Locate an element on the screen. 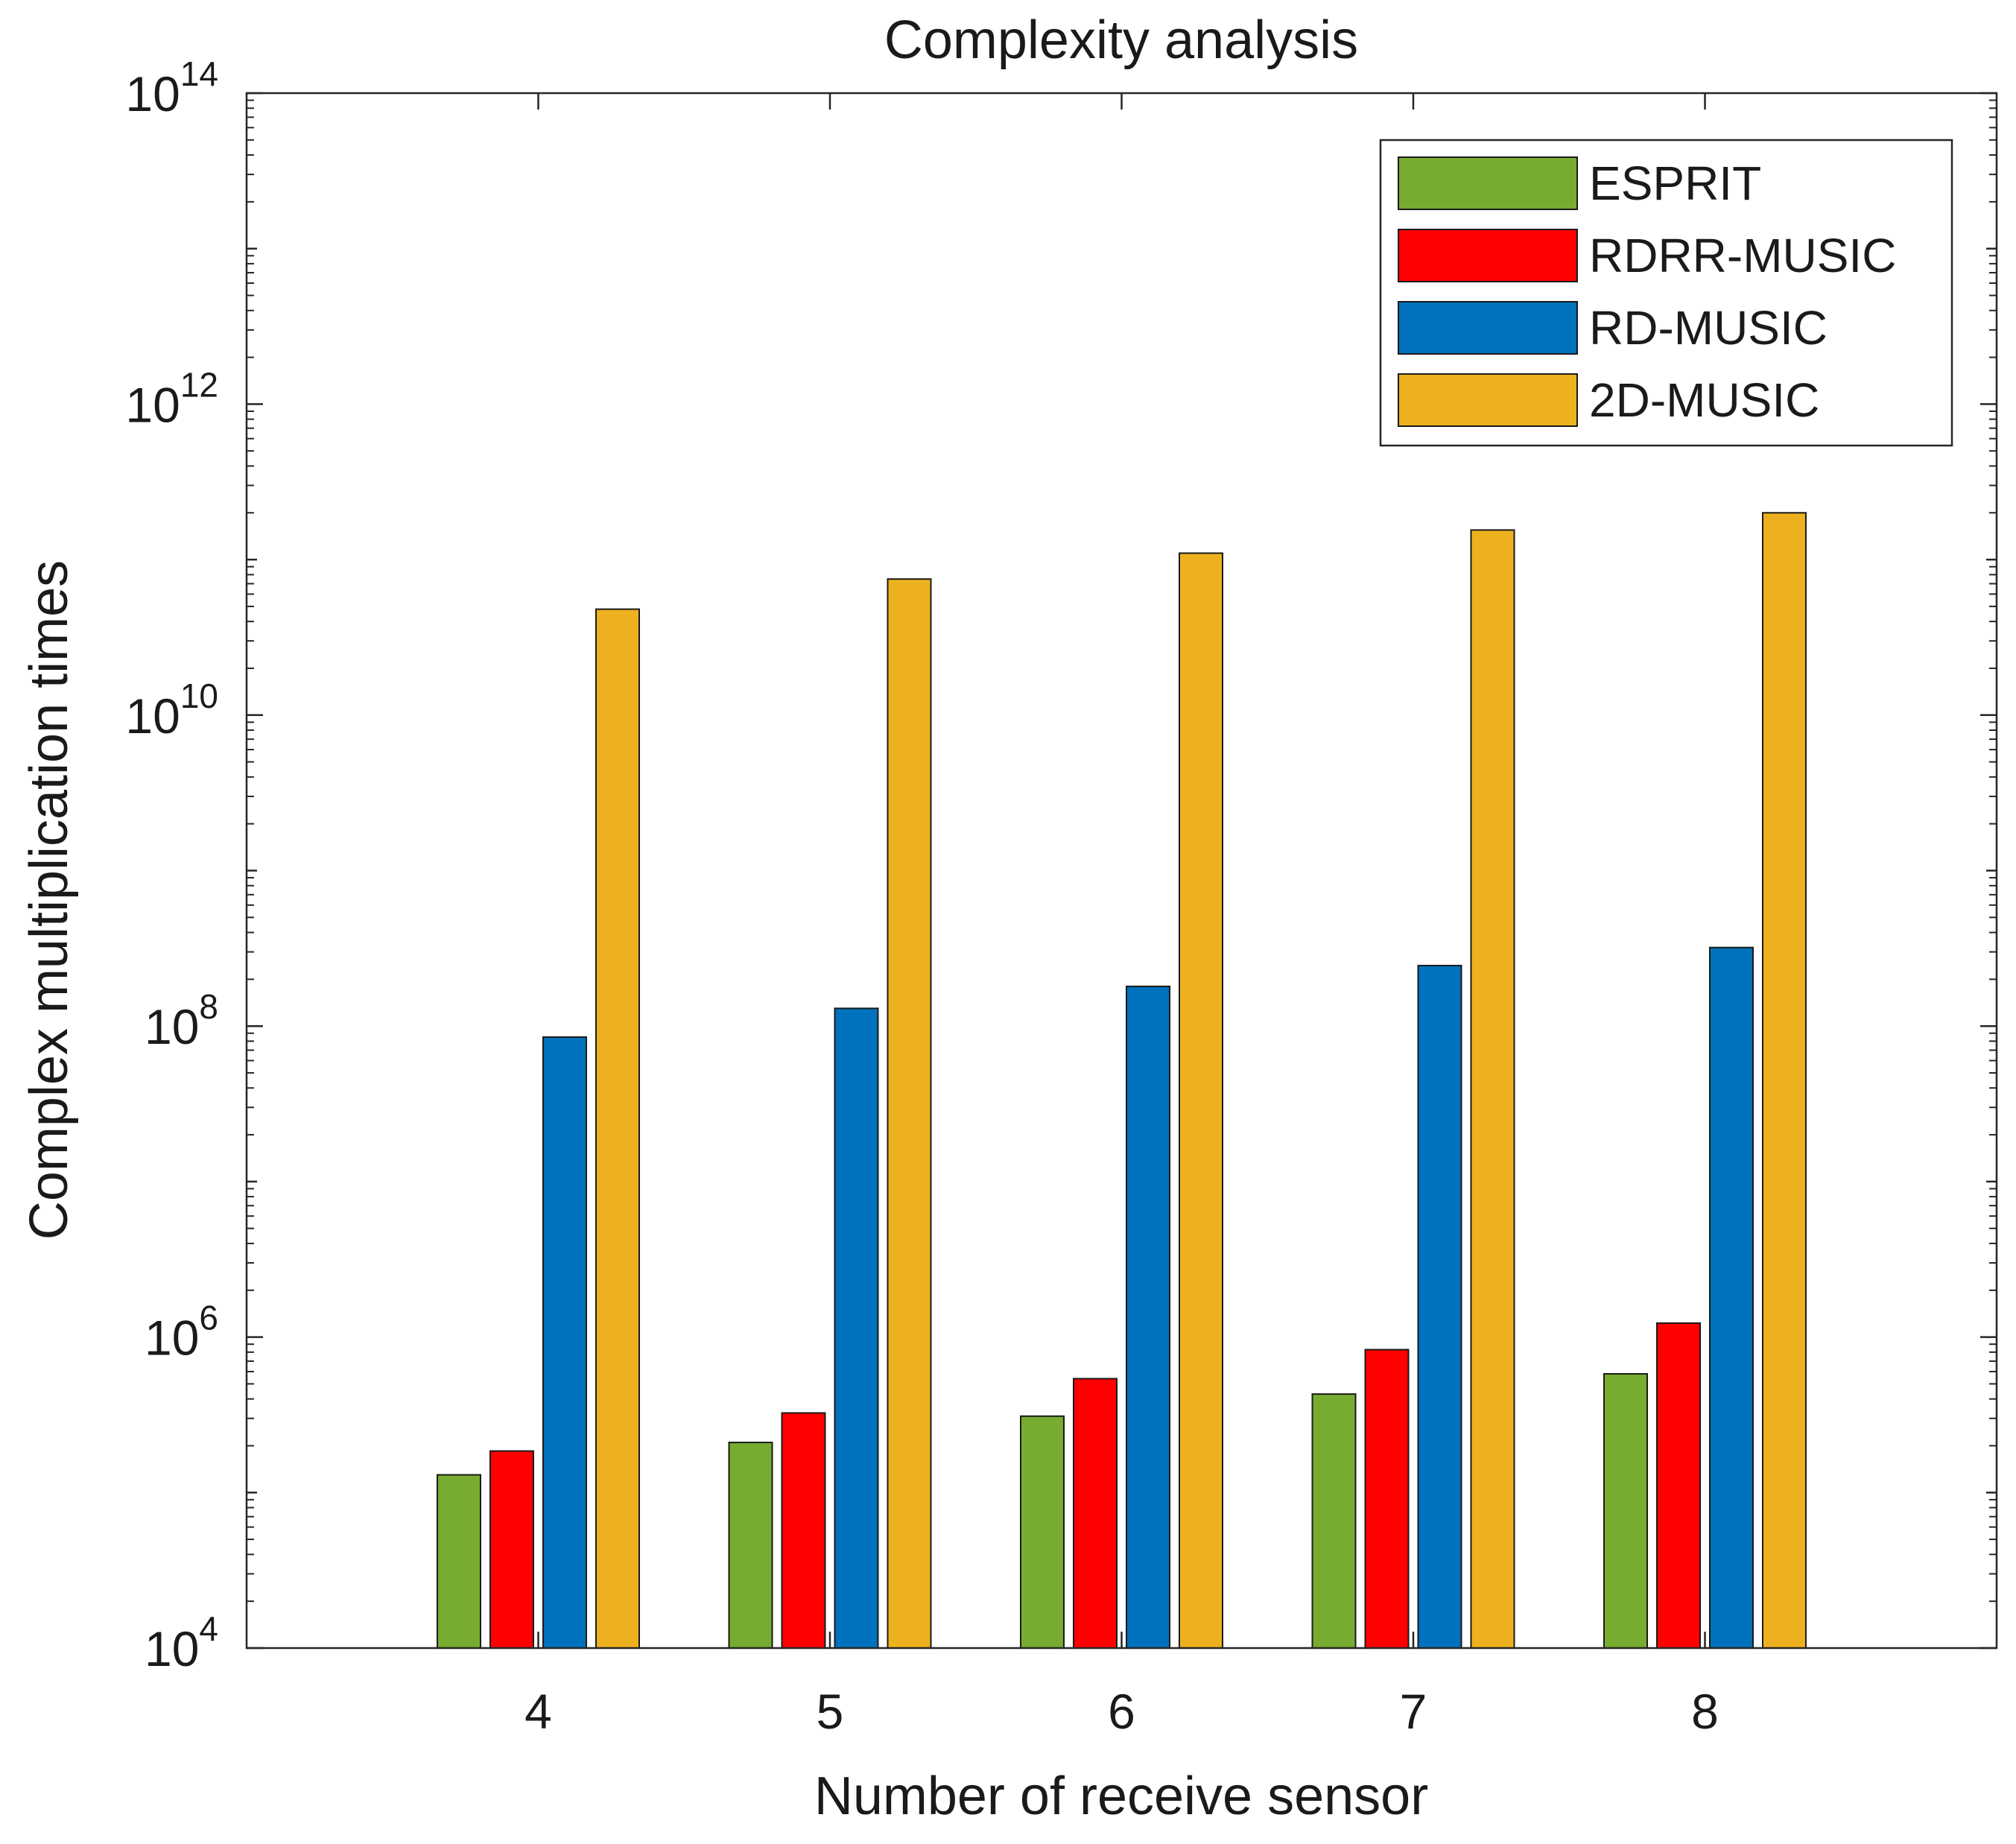  legend: ESPRIT RDRR-MUSIC RD-MUSIC 2D-MUSIC is located at coordinates (1666, 293).